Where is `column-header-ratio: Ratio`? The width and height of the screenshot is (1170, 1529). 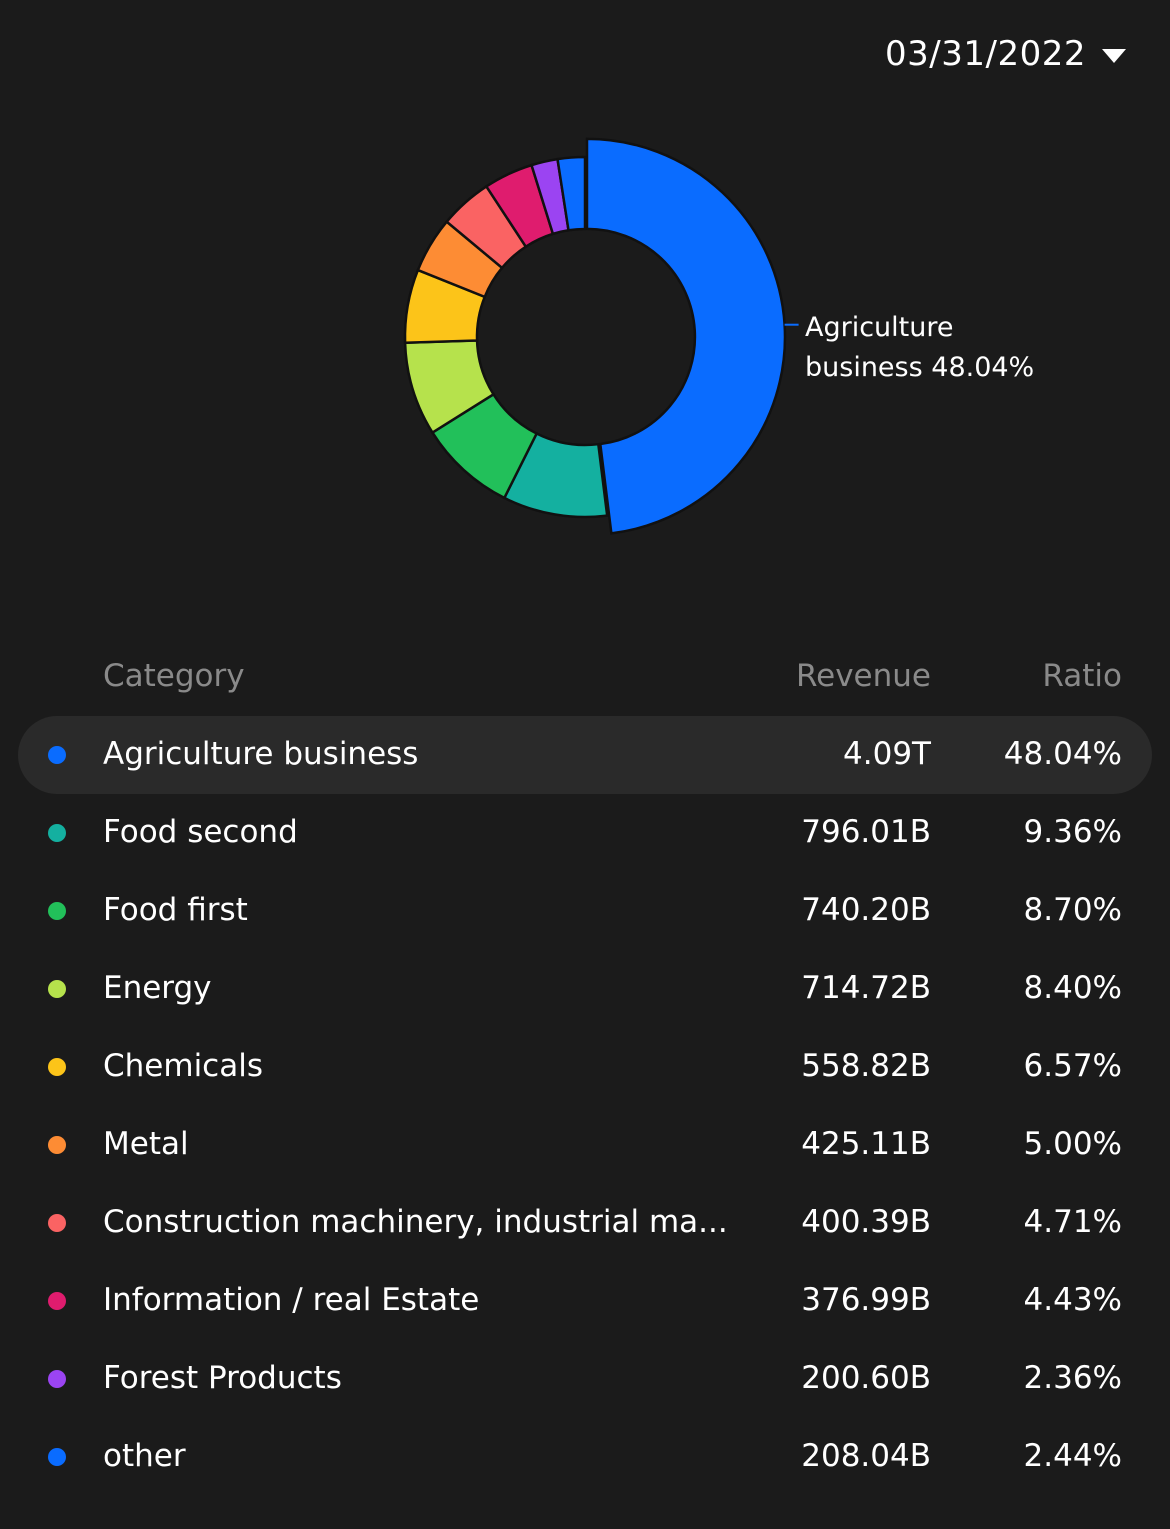 column-header-ratio: Ratio is located at coordinates (1082, 676).